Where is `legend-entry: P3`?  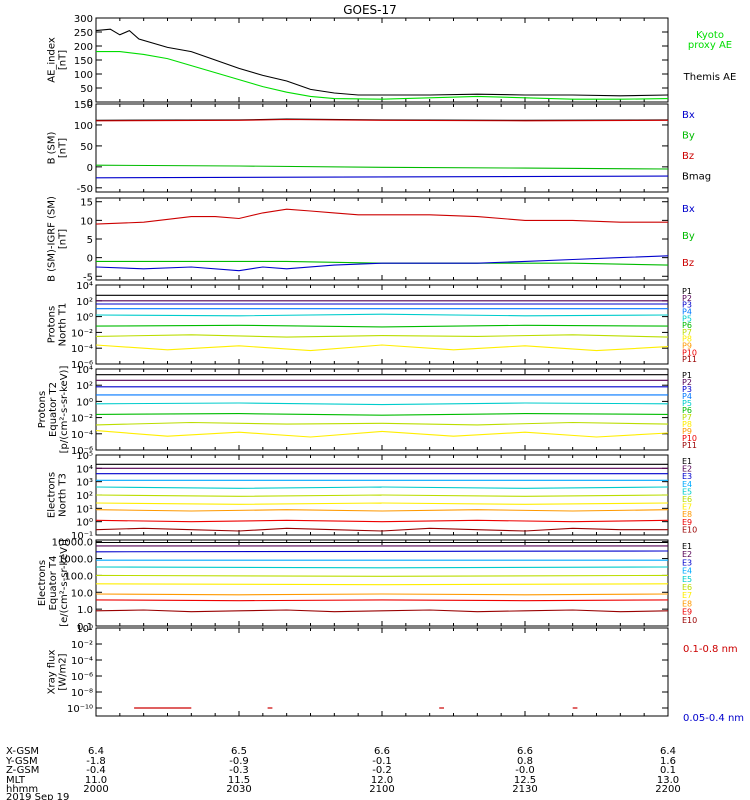
legend-entry: P3 is located at coordinates (687, 305).